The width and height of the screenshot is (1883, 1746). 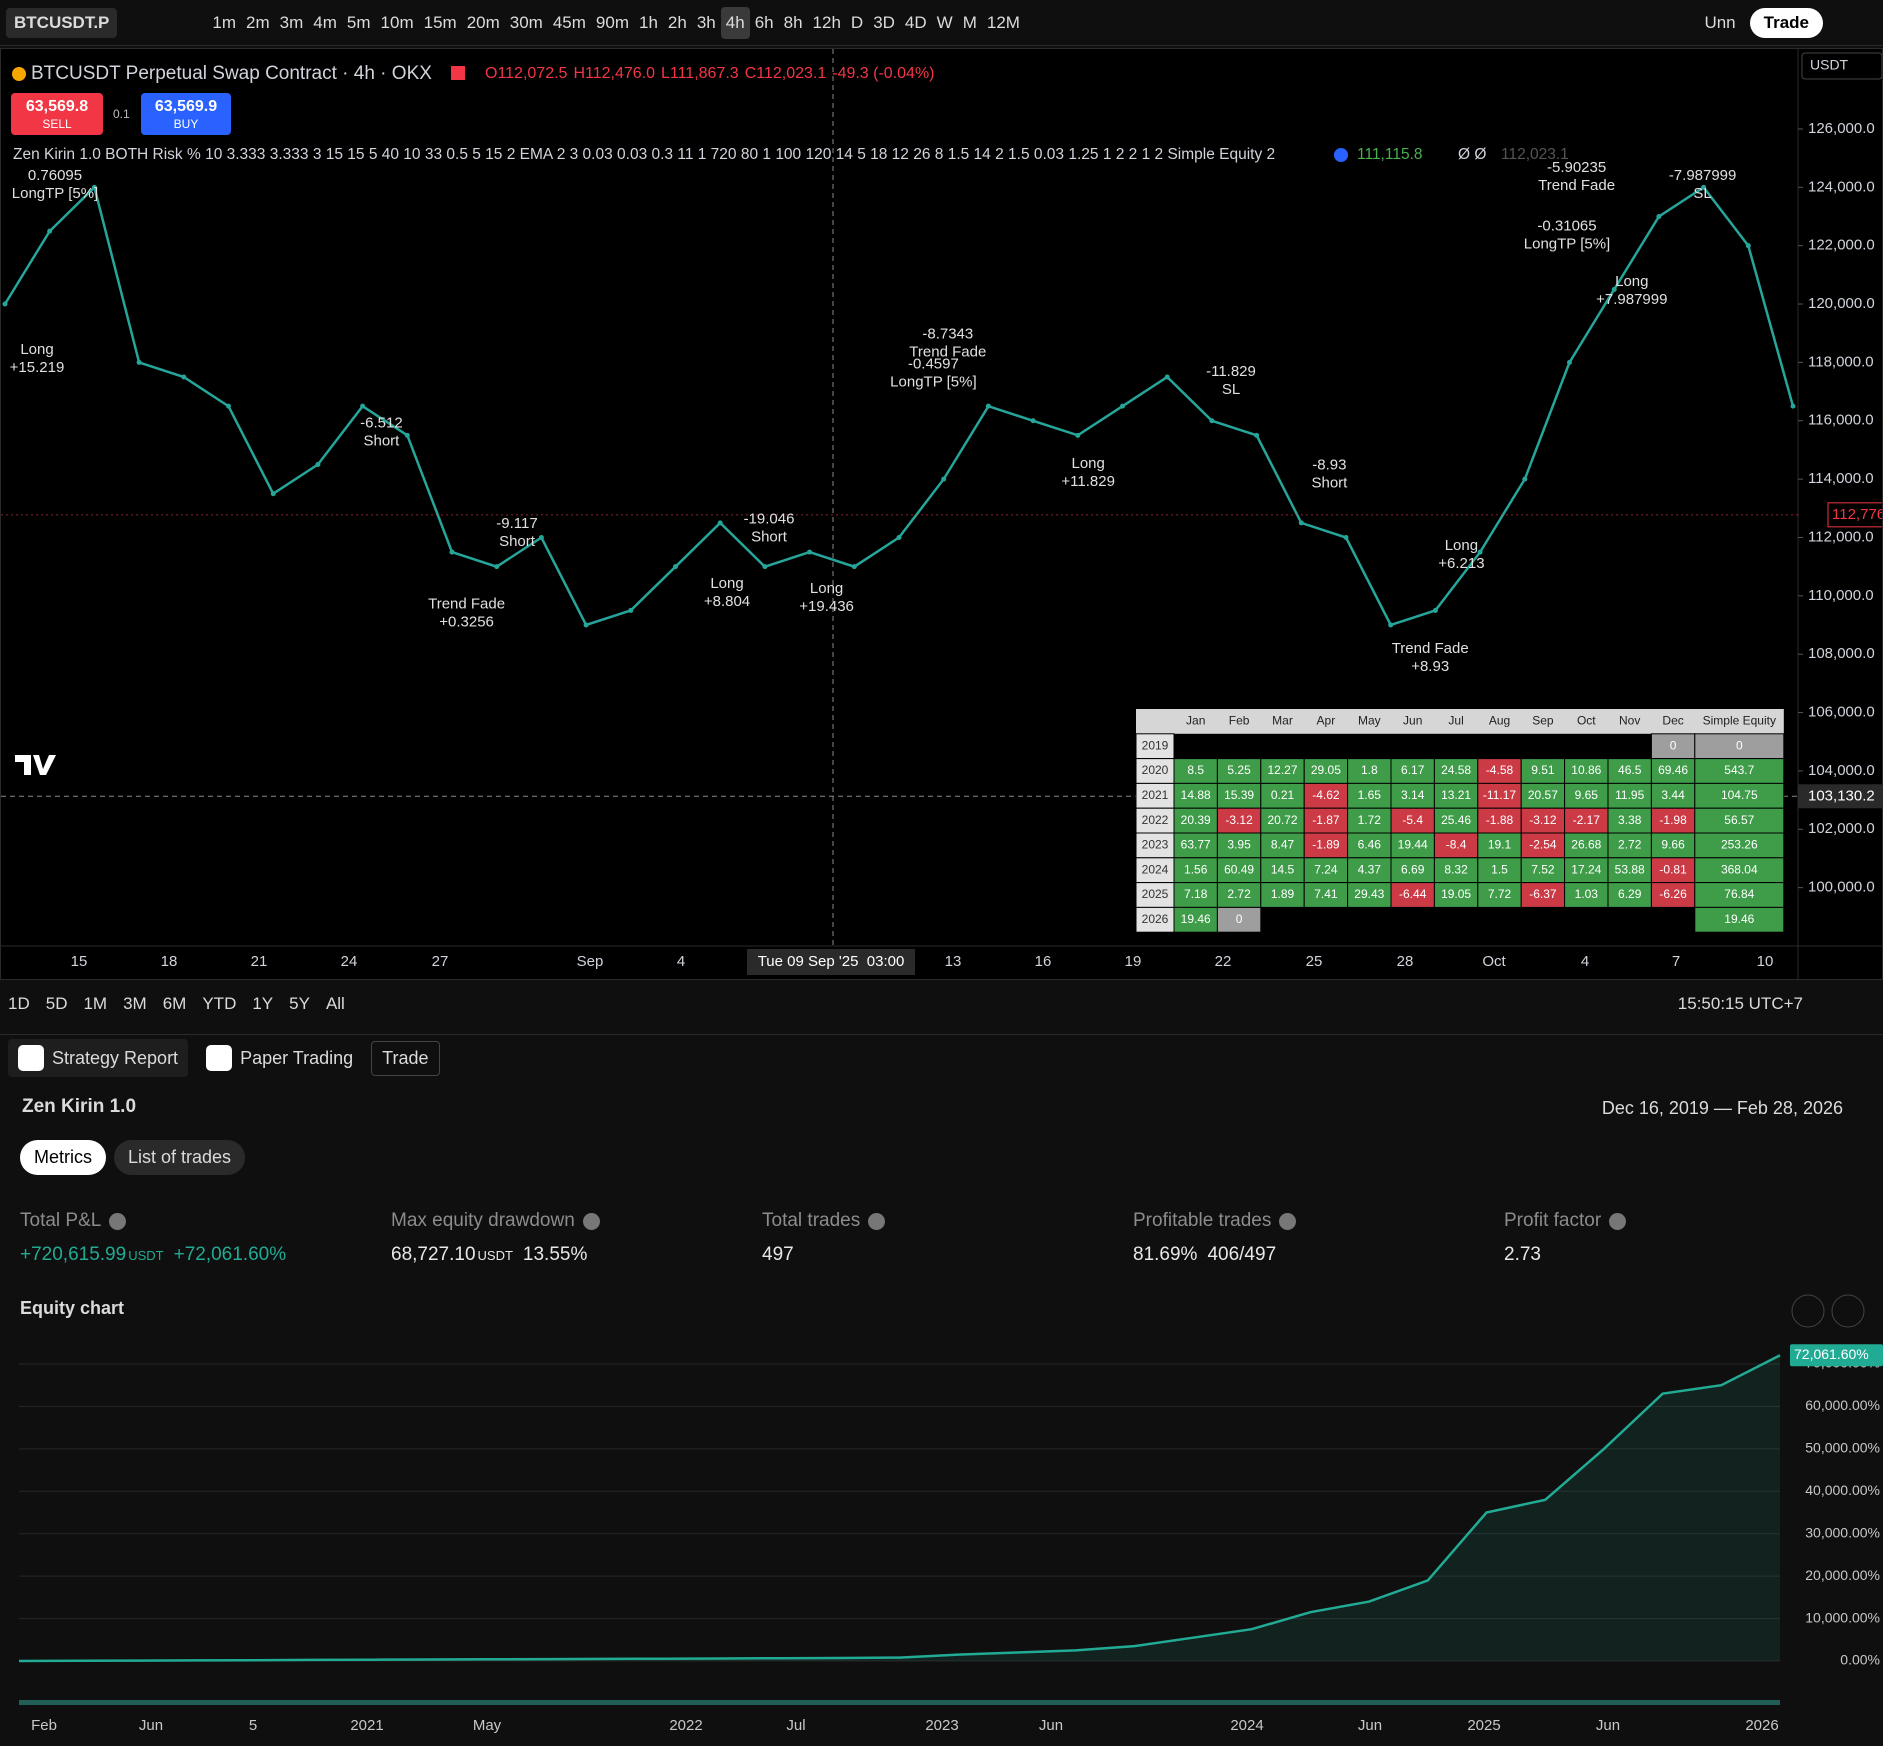 I want to click on timeframe: 20m, so click(x=483, y=22).